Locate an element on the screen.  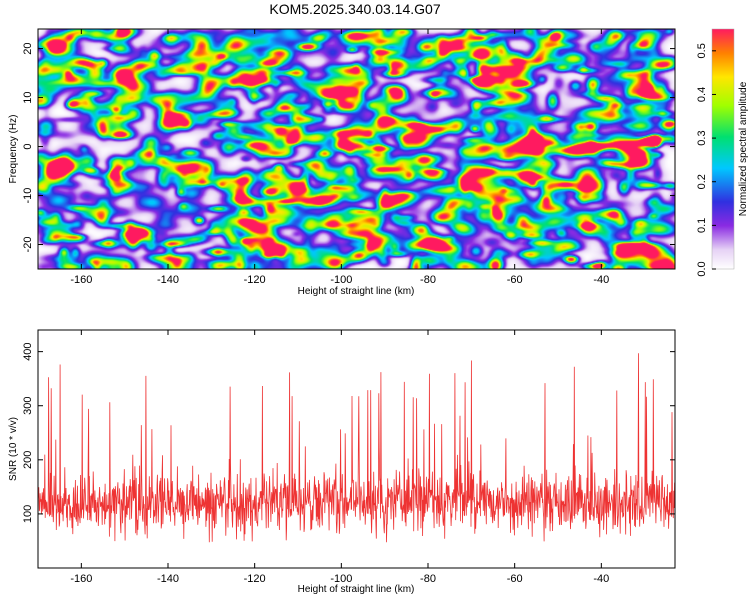
spectrogram-y-tick-label: -10 is located at coordinates (28, 196).